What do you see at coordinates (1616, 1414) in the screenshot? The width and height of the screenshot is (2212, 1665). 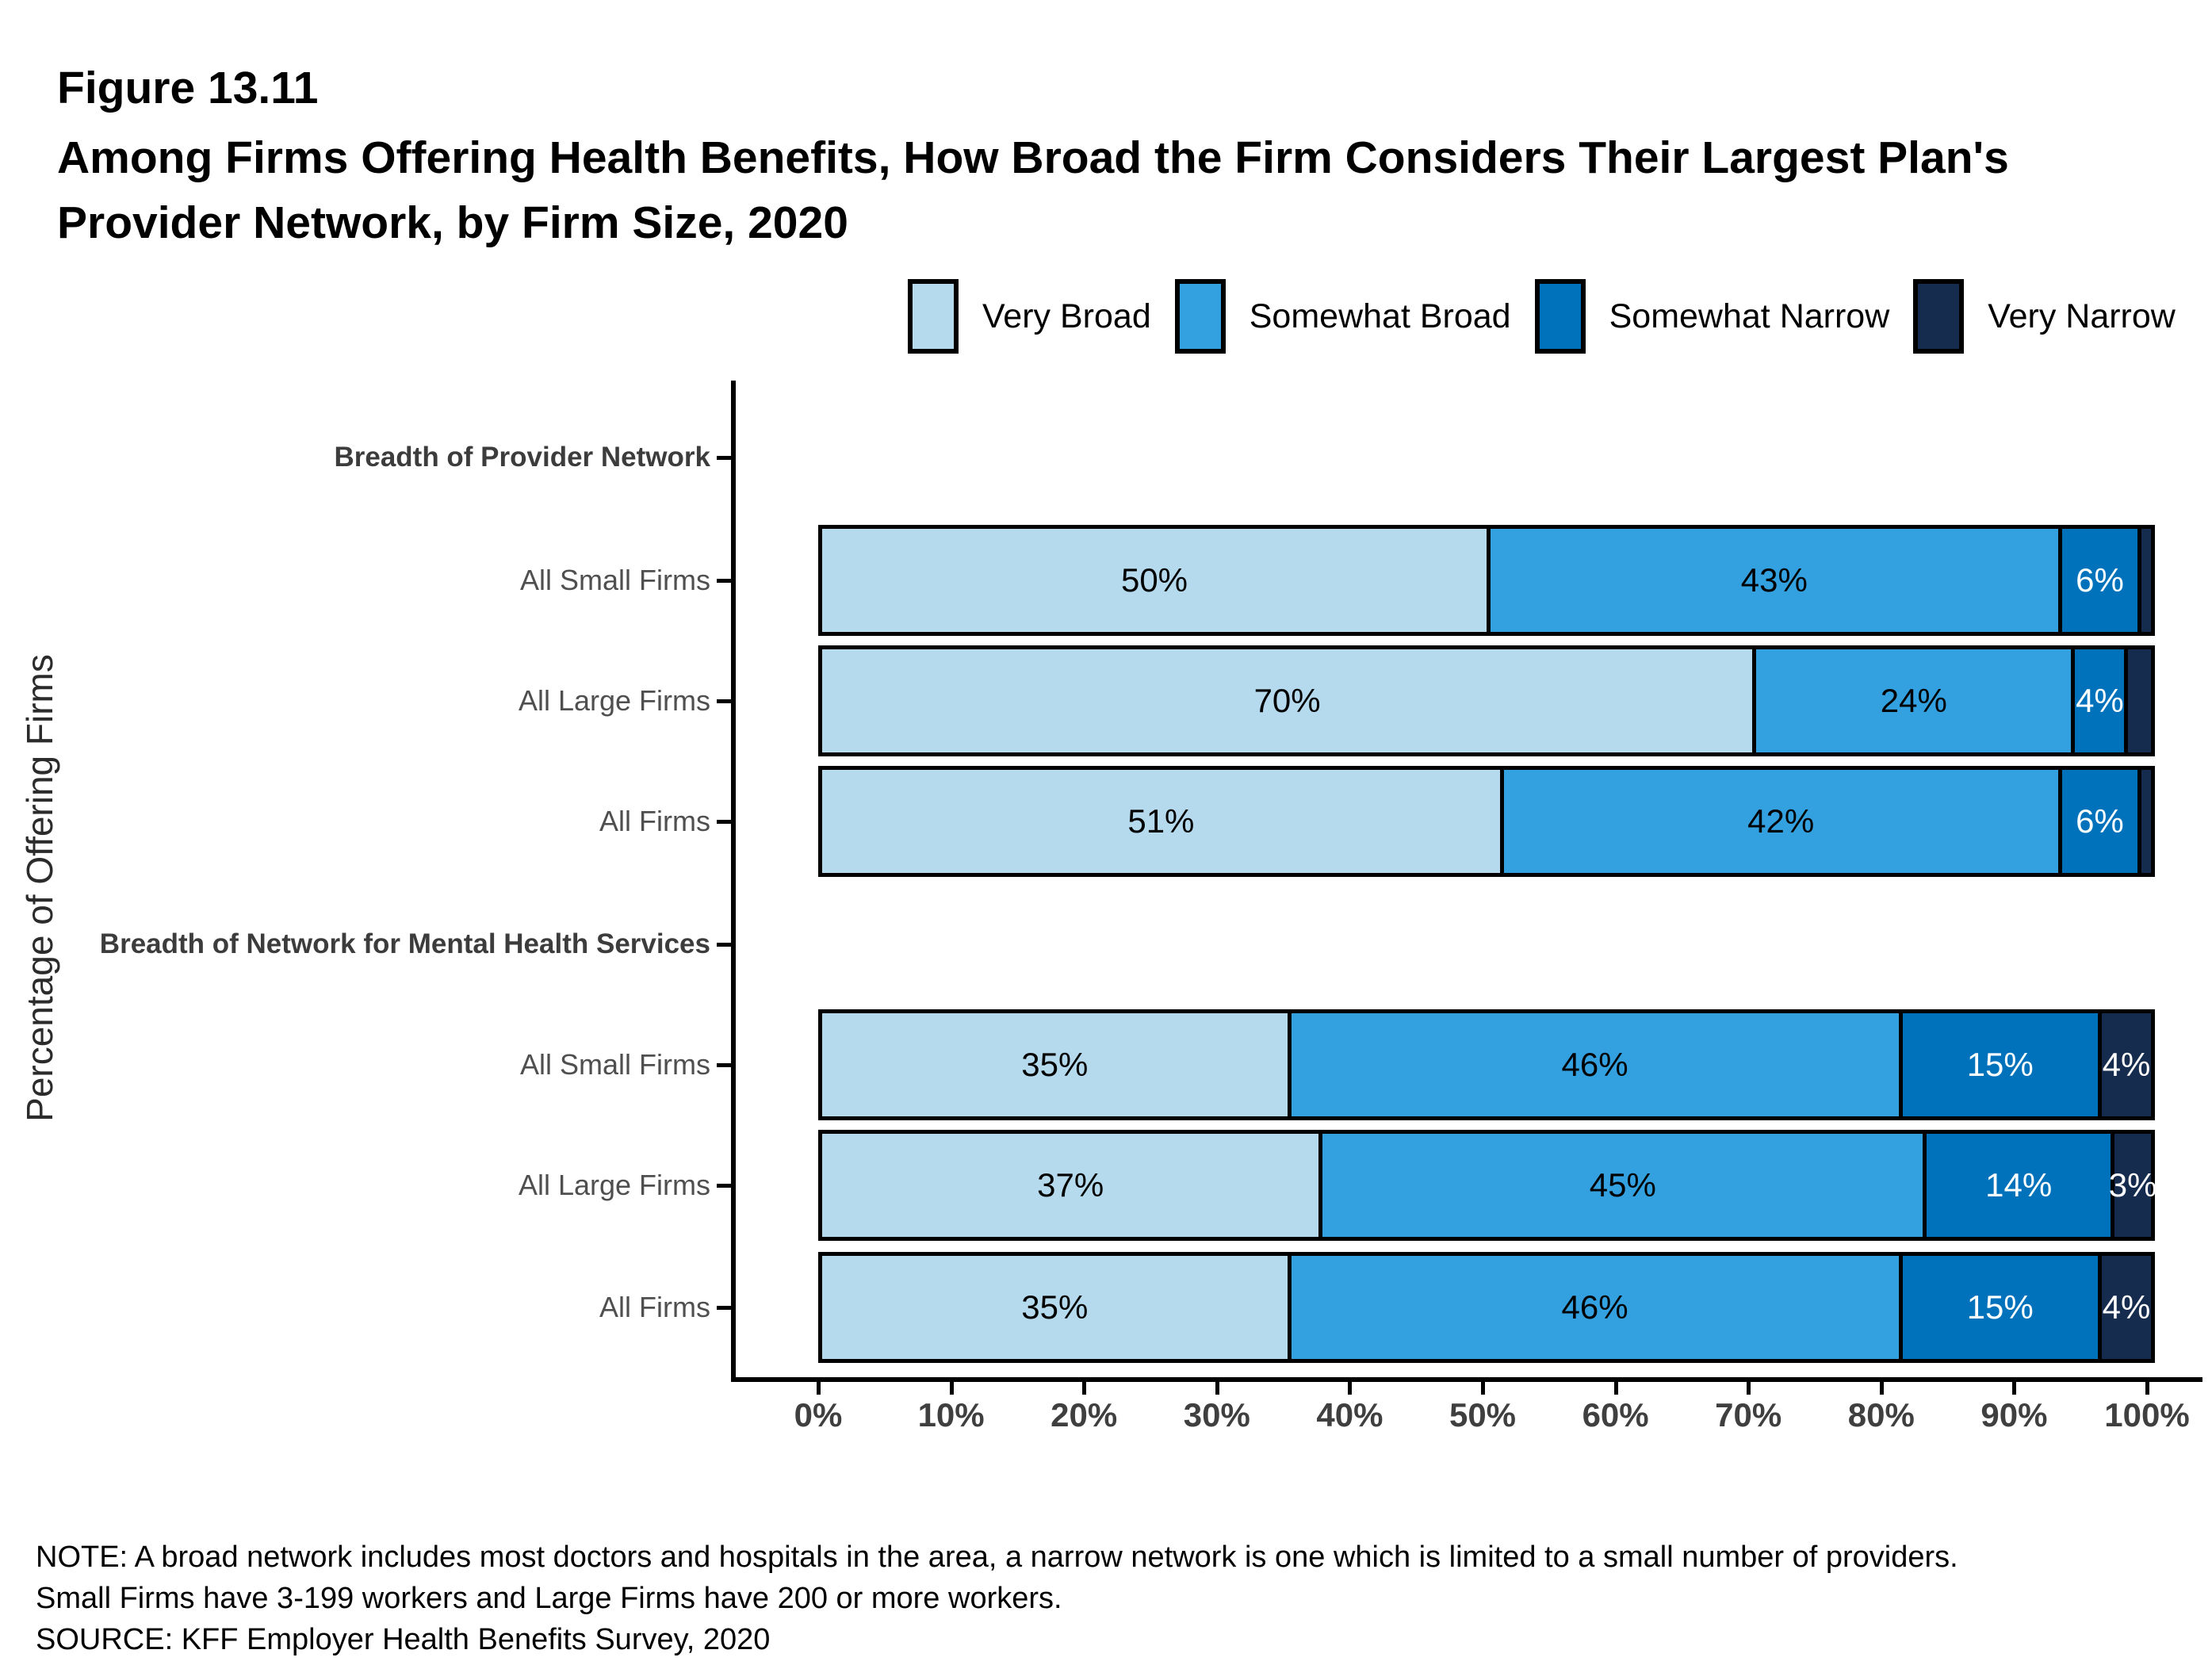 I see `x-axis-tick-label: 60%` at bounding box center [1616, 1414].